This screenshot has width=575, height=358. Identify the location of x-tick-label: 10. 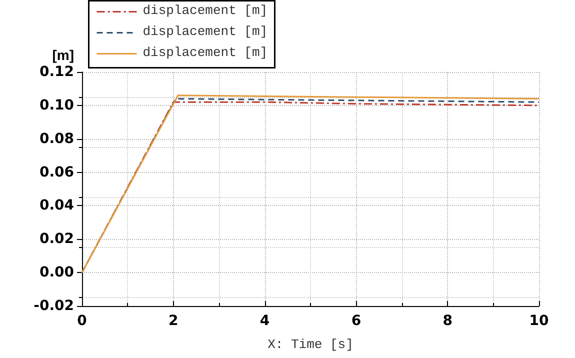
(539, 321).